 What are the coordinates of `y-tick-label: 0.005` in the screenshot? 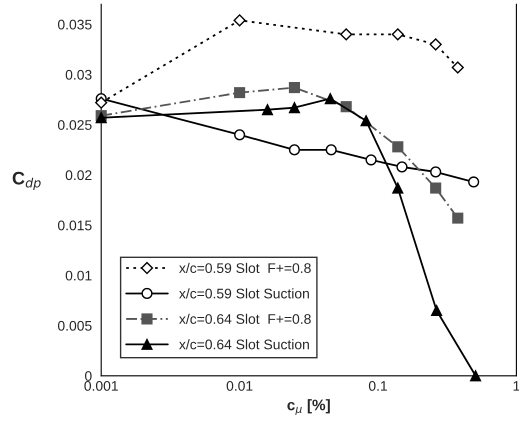 It's located at (75, 325).